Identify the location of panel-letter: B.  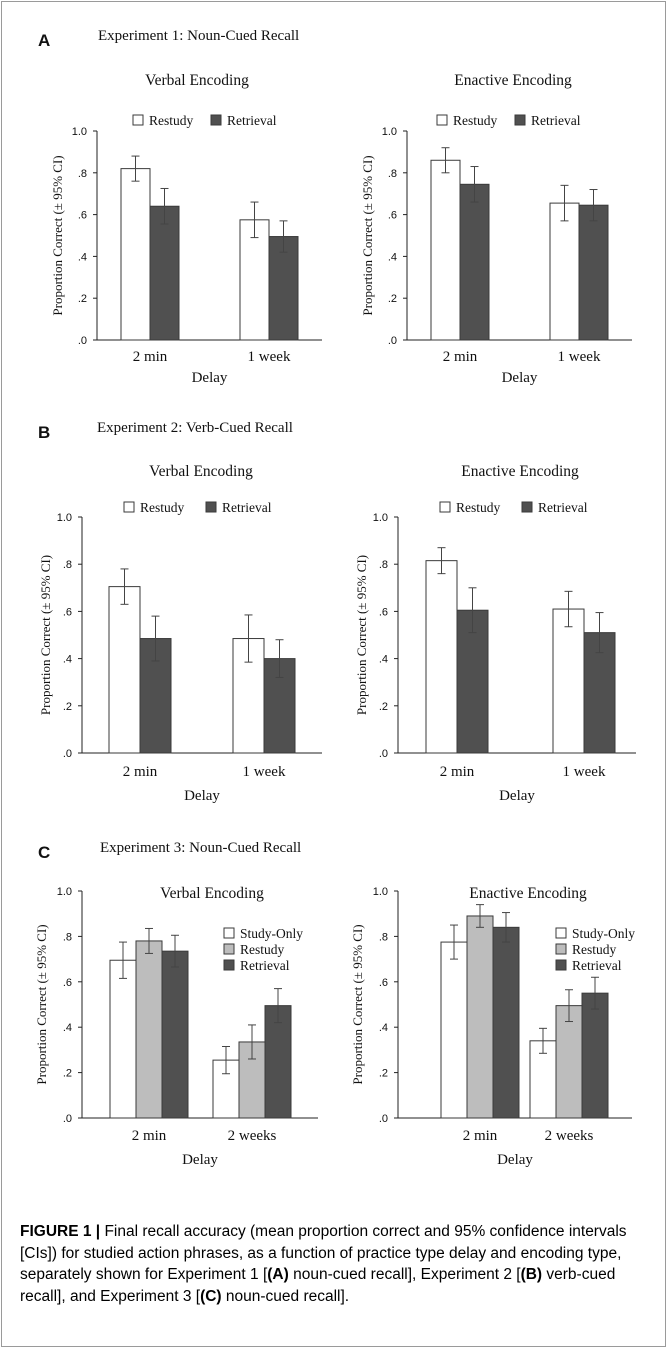
(44, 432).